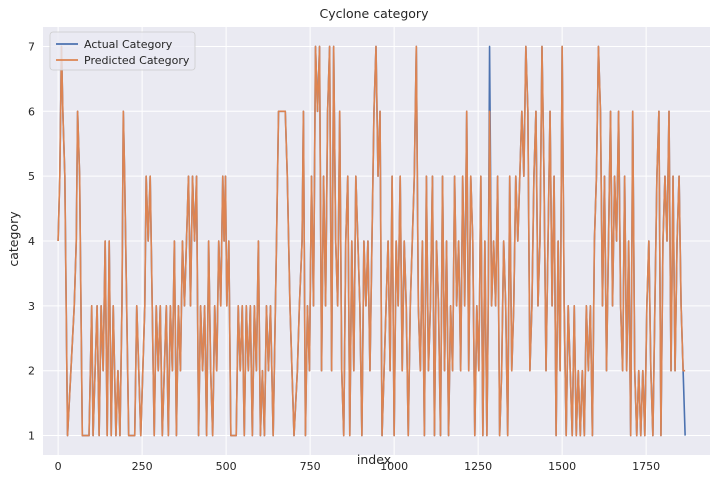 This screenshot has width=717, height=501. Describe the element at coordinates (31, 306) in the screenshot. I see `y-tick-label-2: 3` at that location.